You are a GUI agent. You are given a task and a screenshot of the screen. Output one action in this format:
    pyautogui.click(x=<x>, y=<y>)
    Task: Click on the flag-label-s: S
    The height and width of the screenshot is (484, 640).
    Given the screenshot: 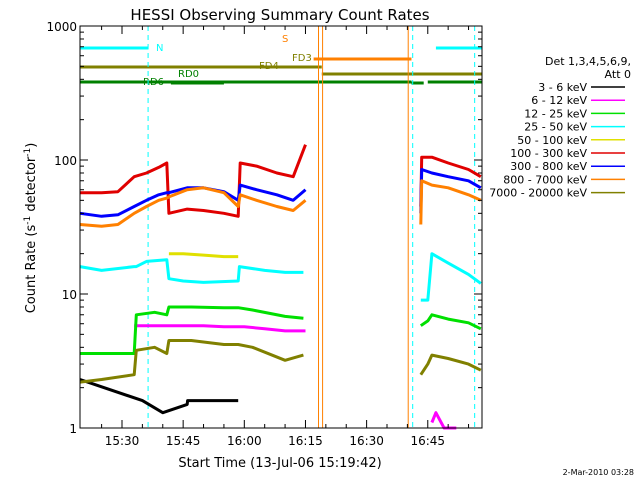 What is the action you would take?
    pyautogui.click(x=285, y=39)
    